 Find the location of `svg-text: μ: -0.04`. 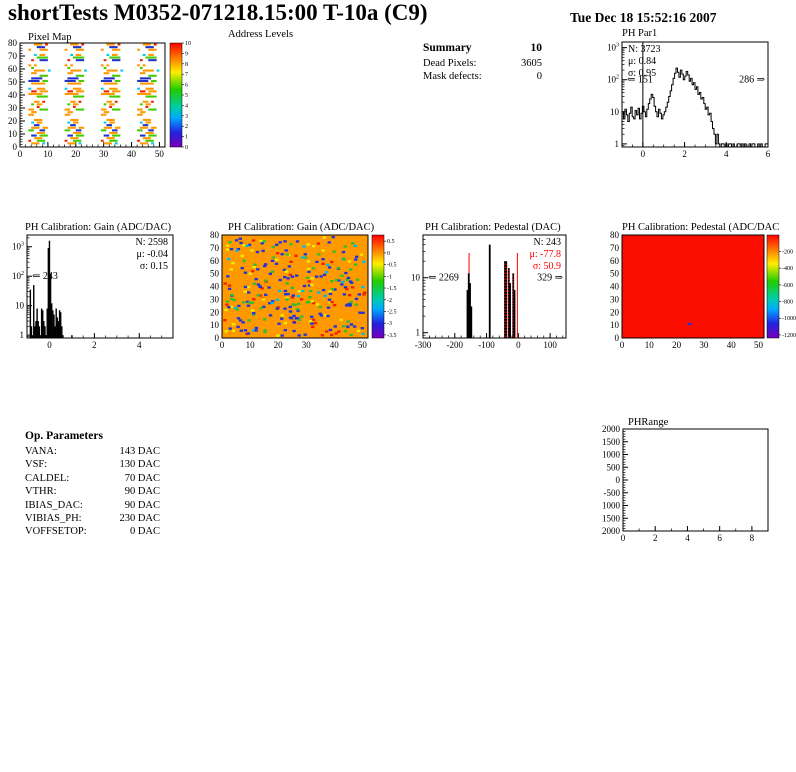

svg-text: μ: -0.04 is located at coordinates (152, 254).